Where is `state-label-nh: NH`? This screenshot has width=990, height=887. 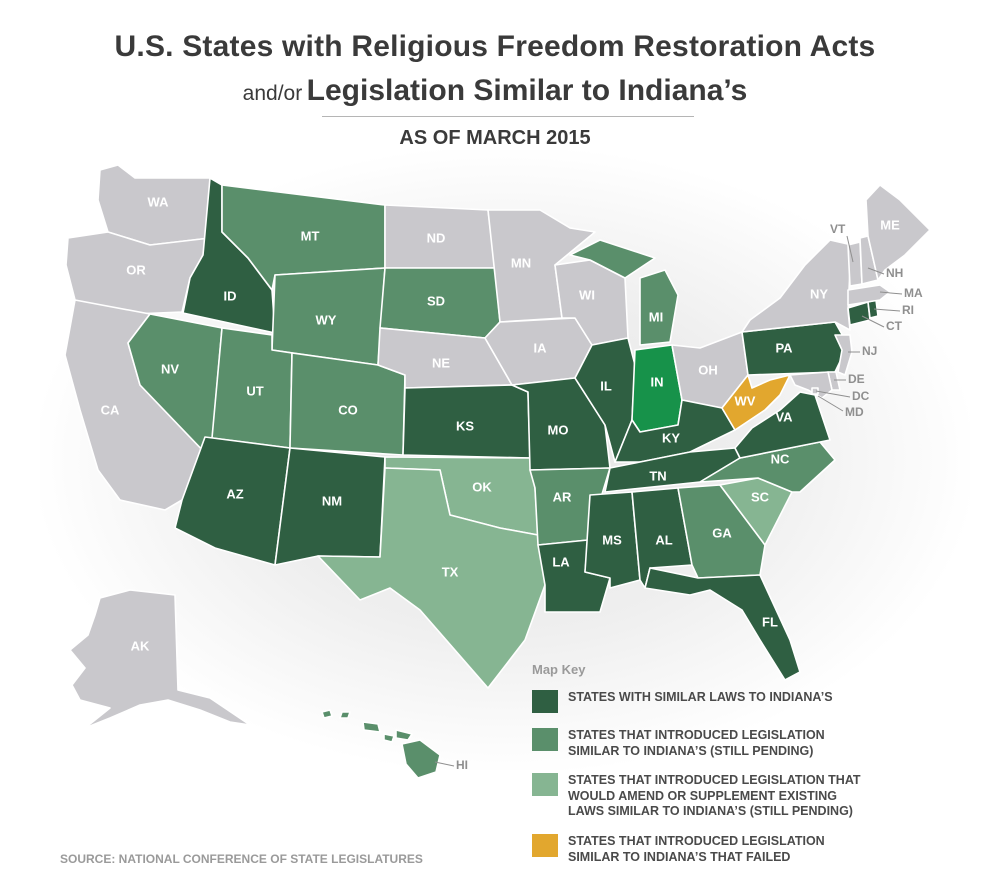
state-label-nh: NH is located at coordinates (894, 273).